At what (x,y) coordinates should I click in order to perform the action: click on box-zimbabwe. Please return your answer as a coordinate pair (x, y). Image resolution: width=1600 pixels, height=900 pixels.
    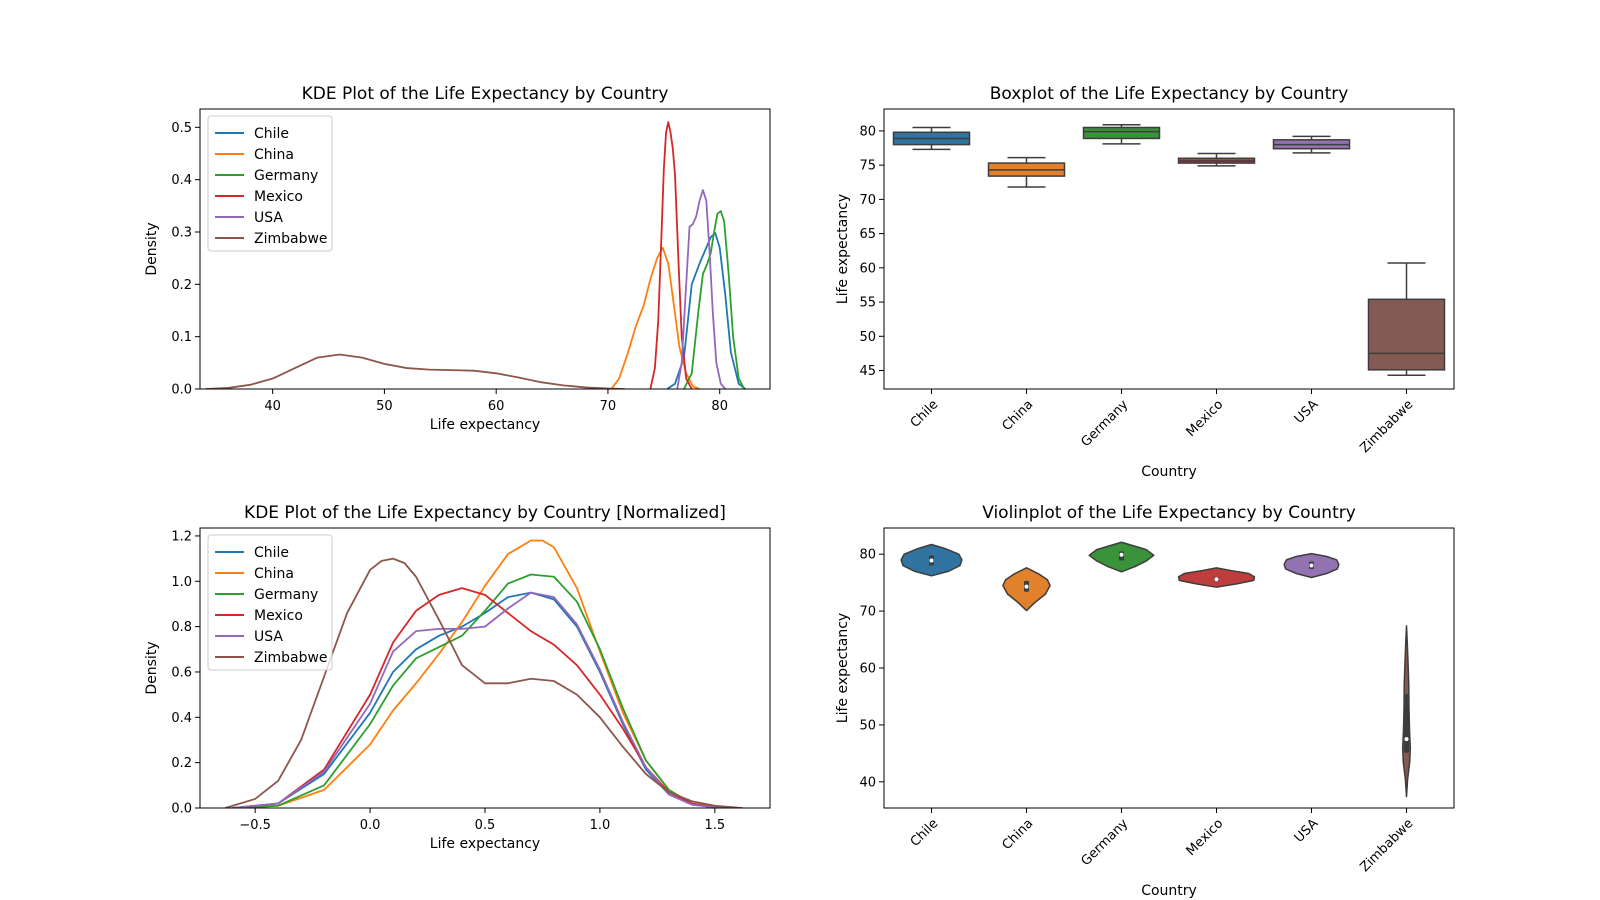
    Looking at the image, I should click on (1406, 319).